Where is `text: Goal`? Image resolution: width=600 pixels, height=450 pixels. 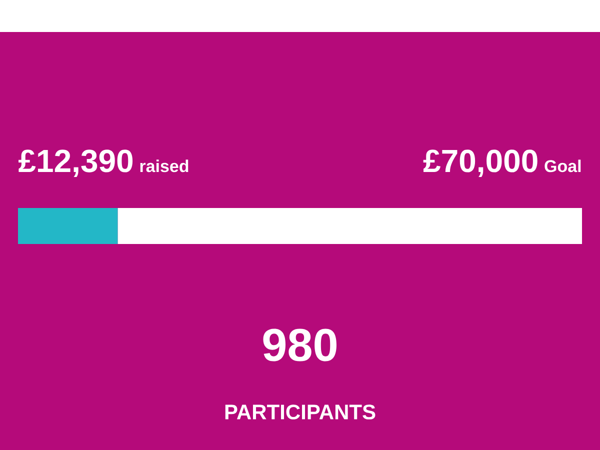
text: Goal is located at coordinates (562, 166).